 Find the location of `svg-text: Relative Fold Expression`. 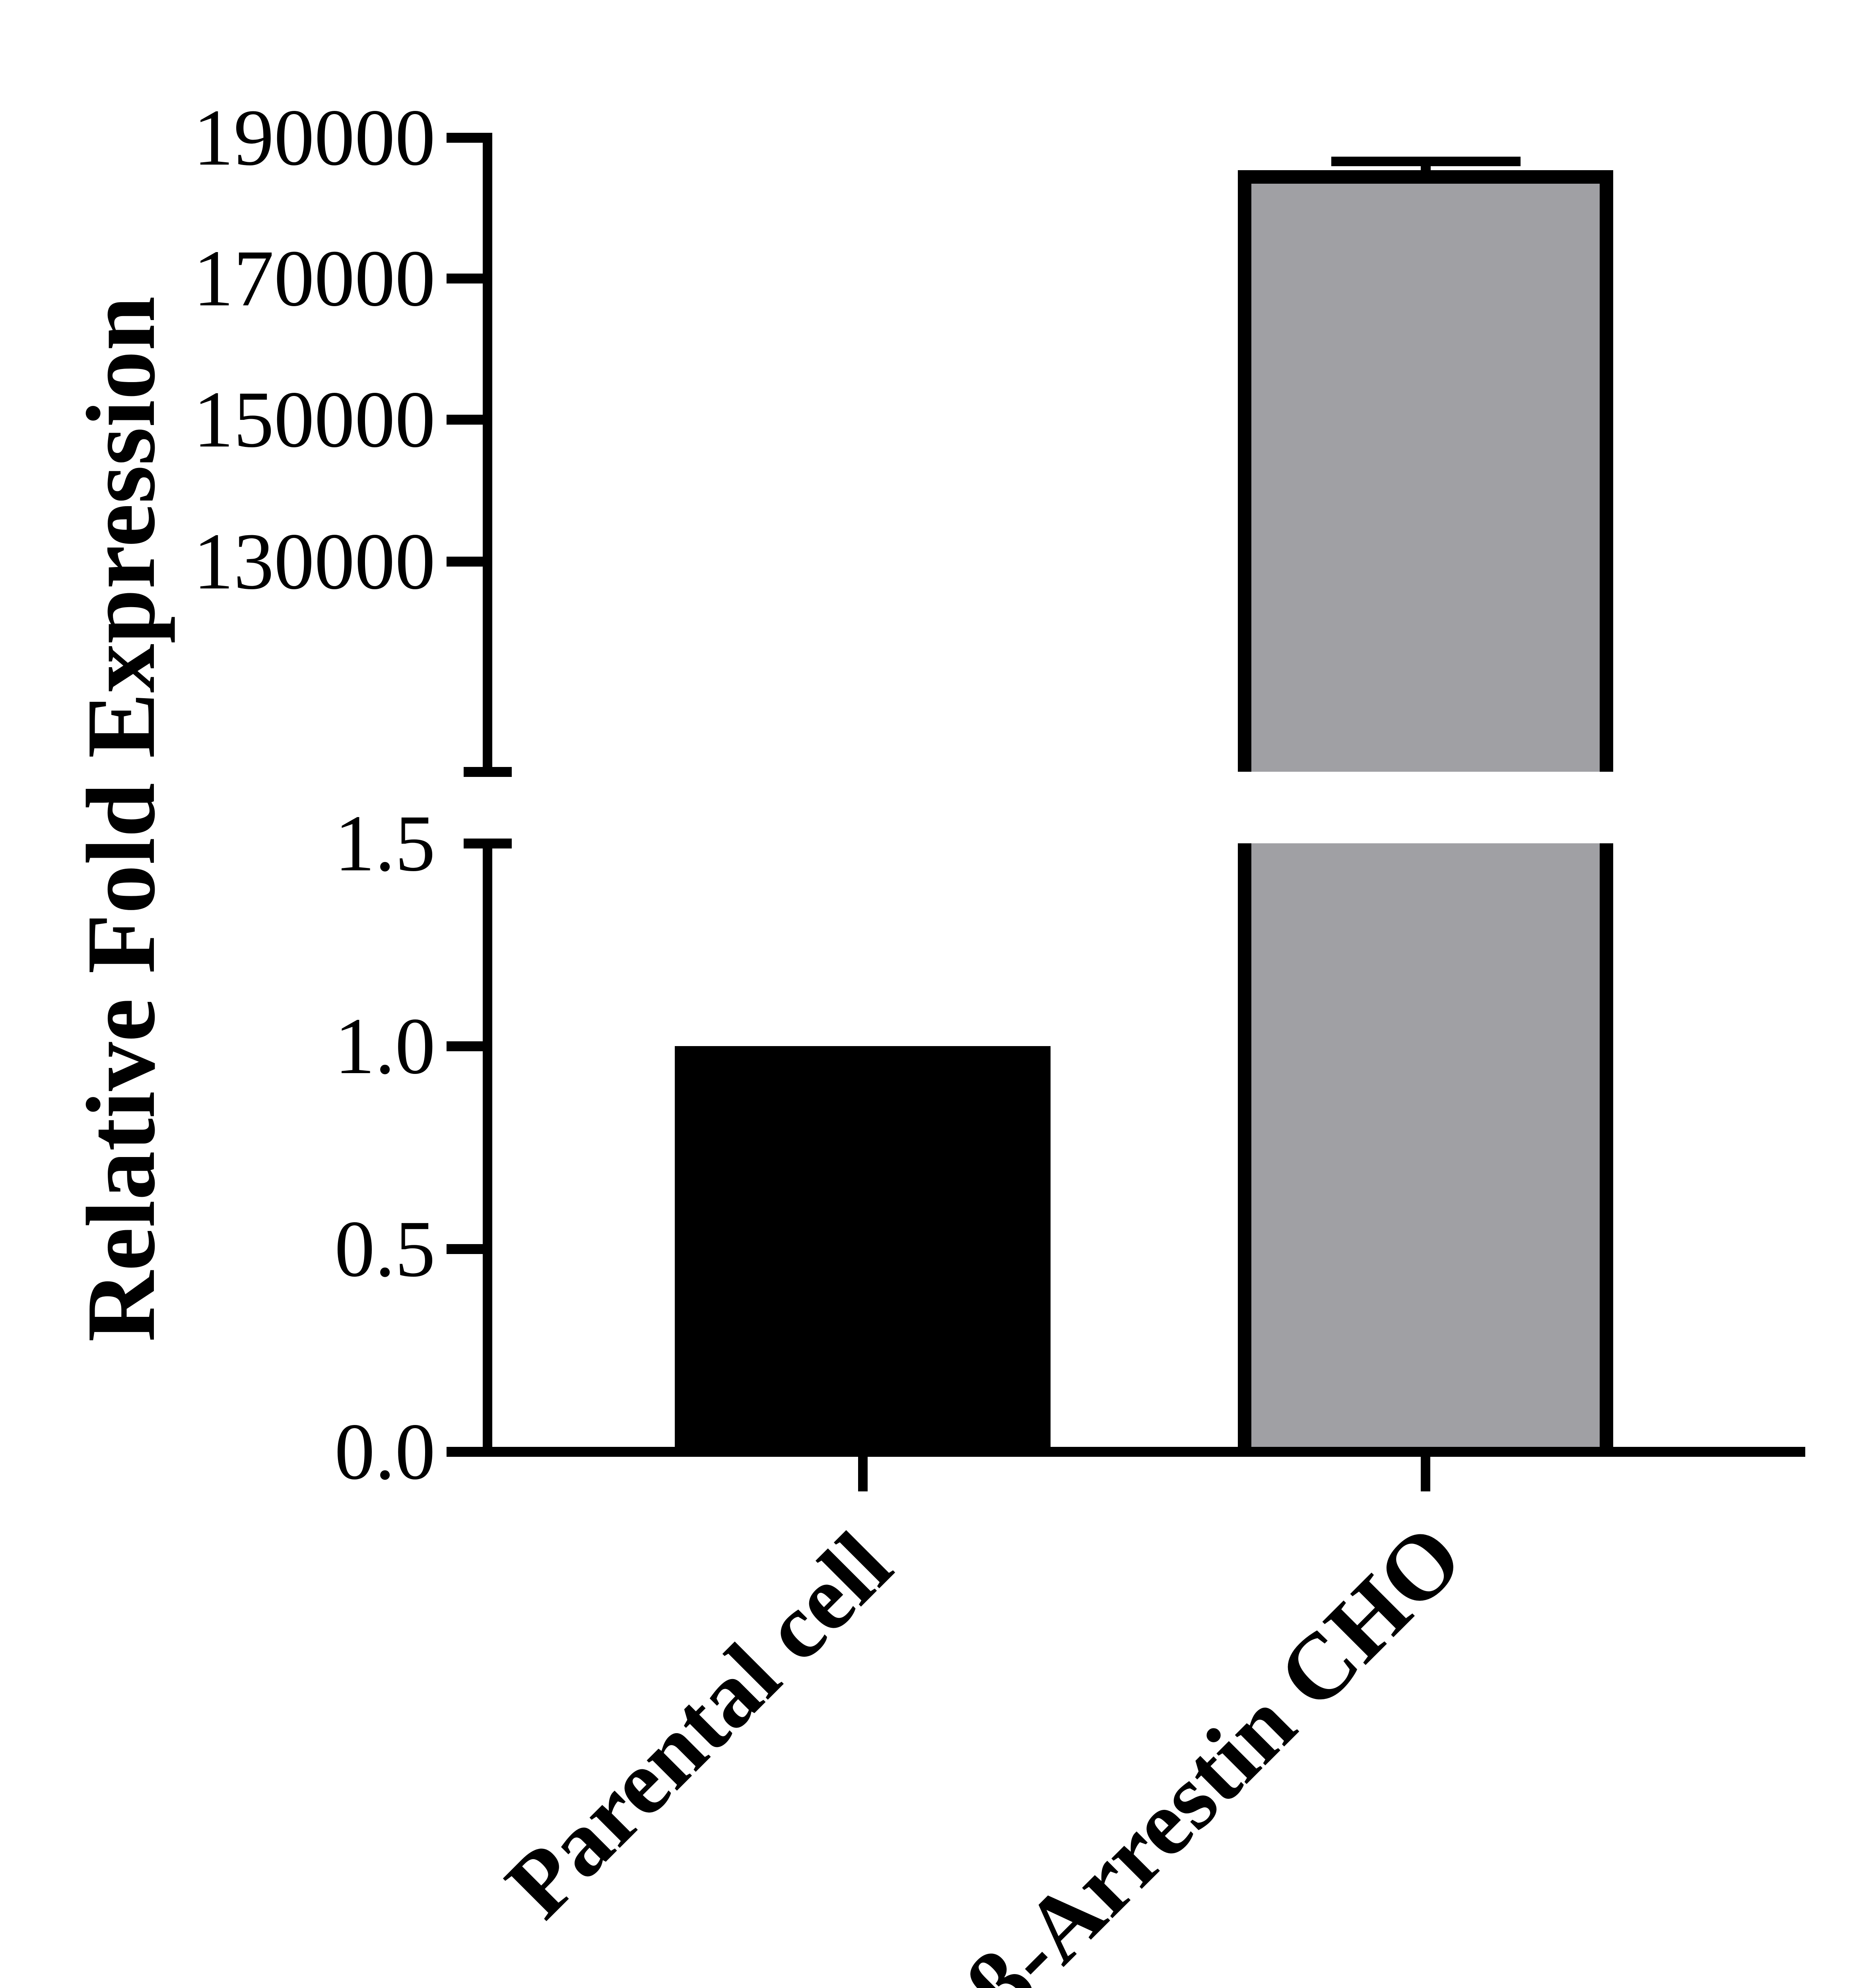

svg-text: Relative Fold Expression is located at coordinates (121, 819).